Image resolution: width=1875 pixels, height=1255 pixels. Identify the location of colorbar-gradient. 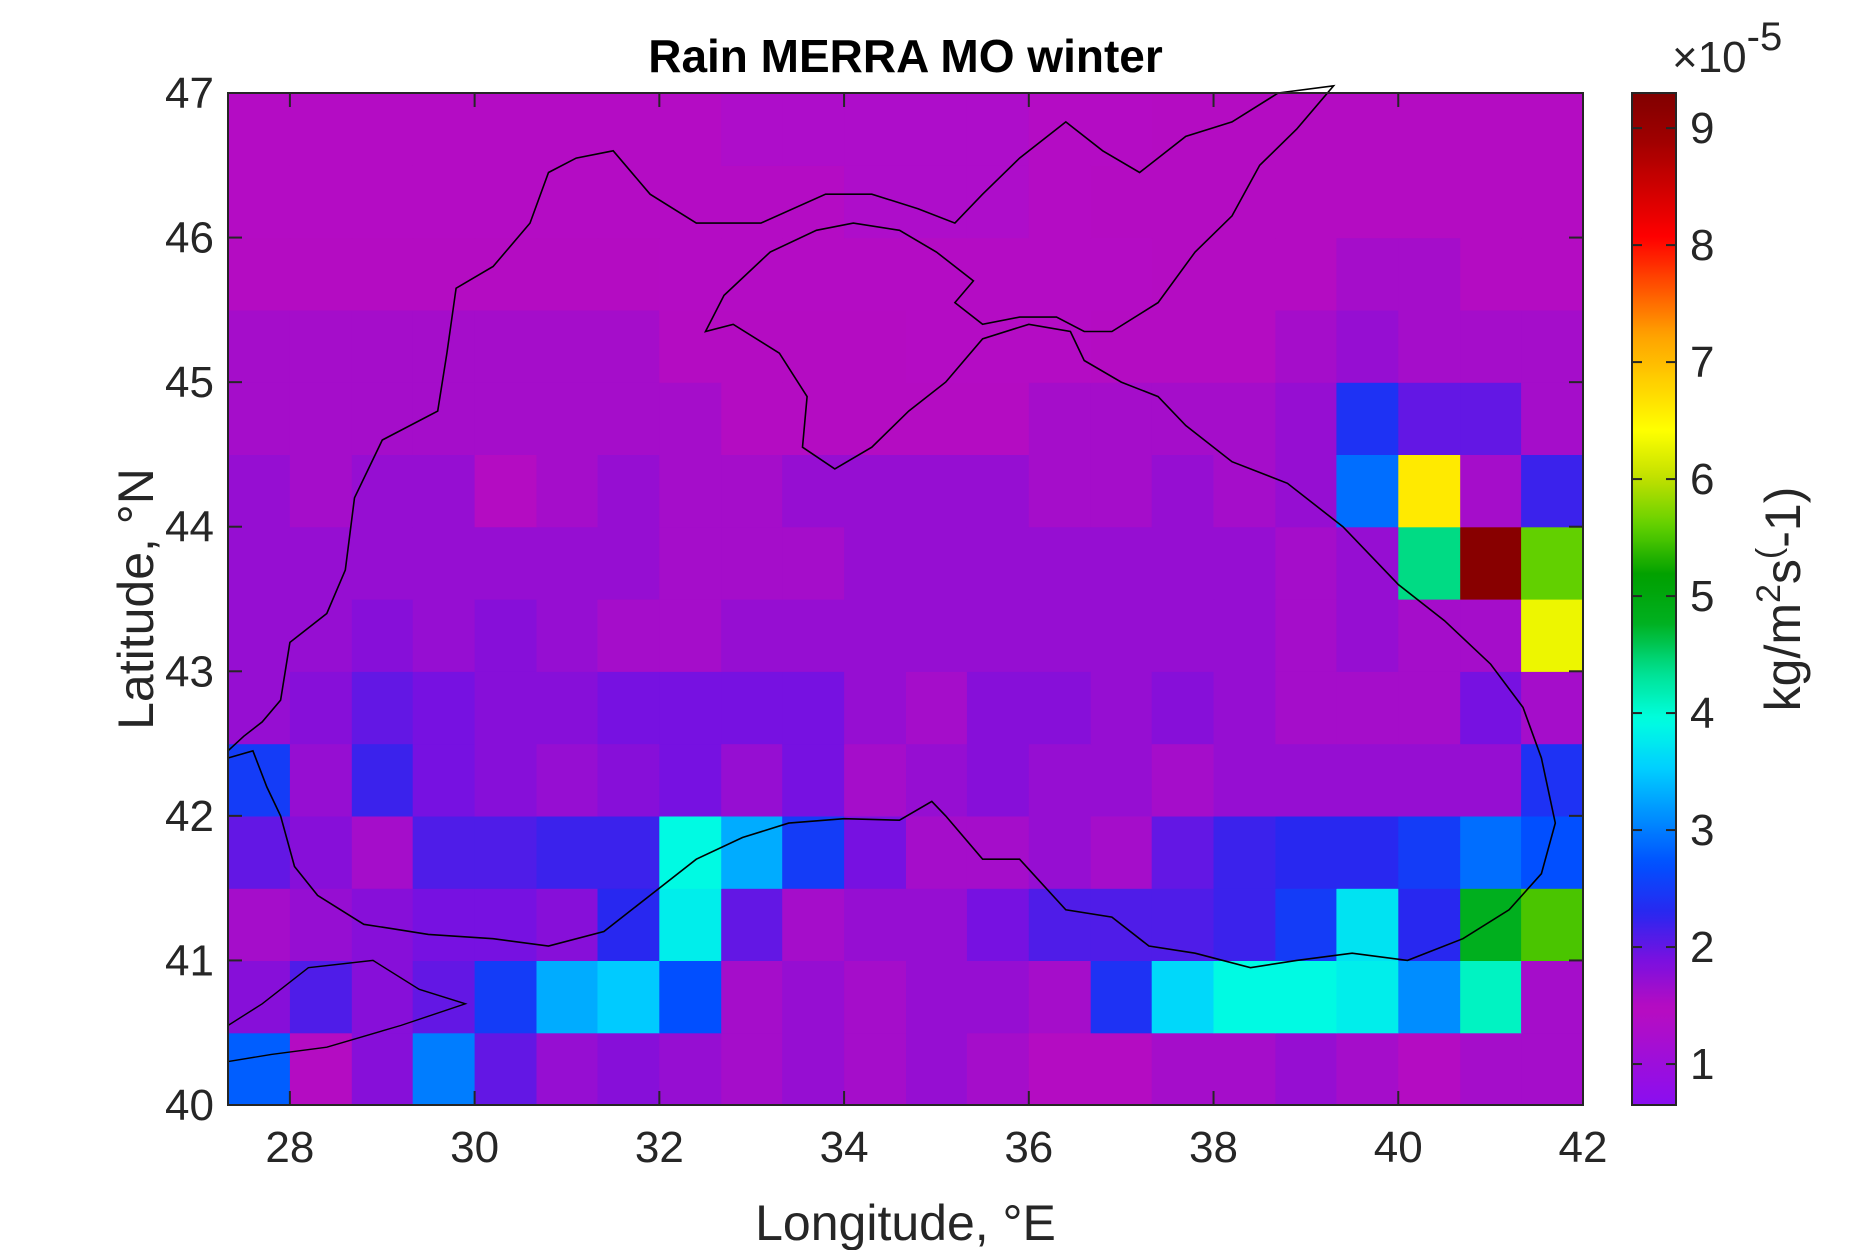
(1654, 599).